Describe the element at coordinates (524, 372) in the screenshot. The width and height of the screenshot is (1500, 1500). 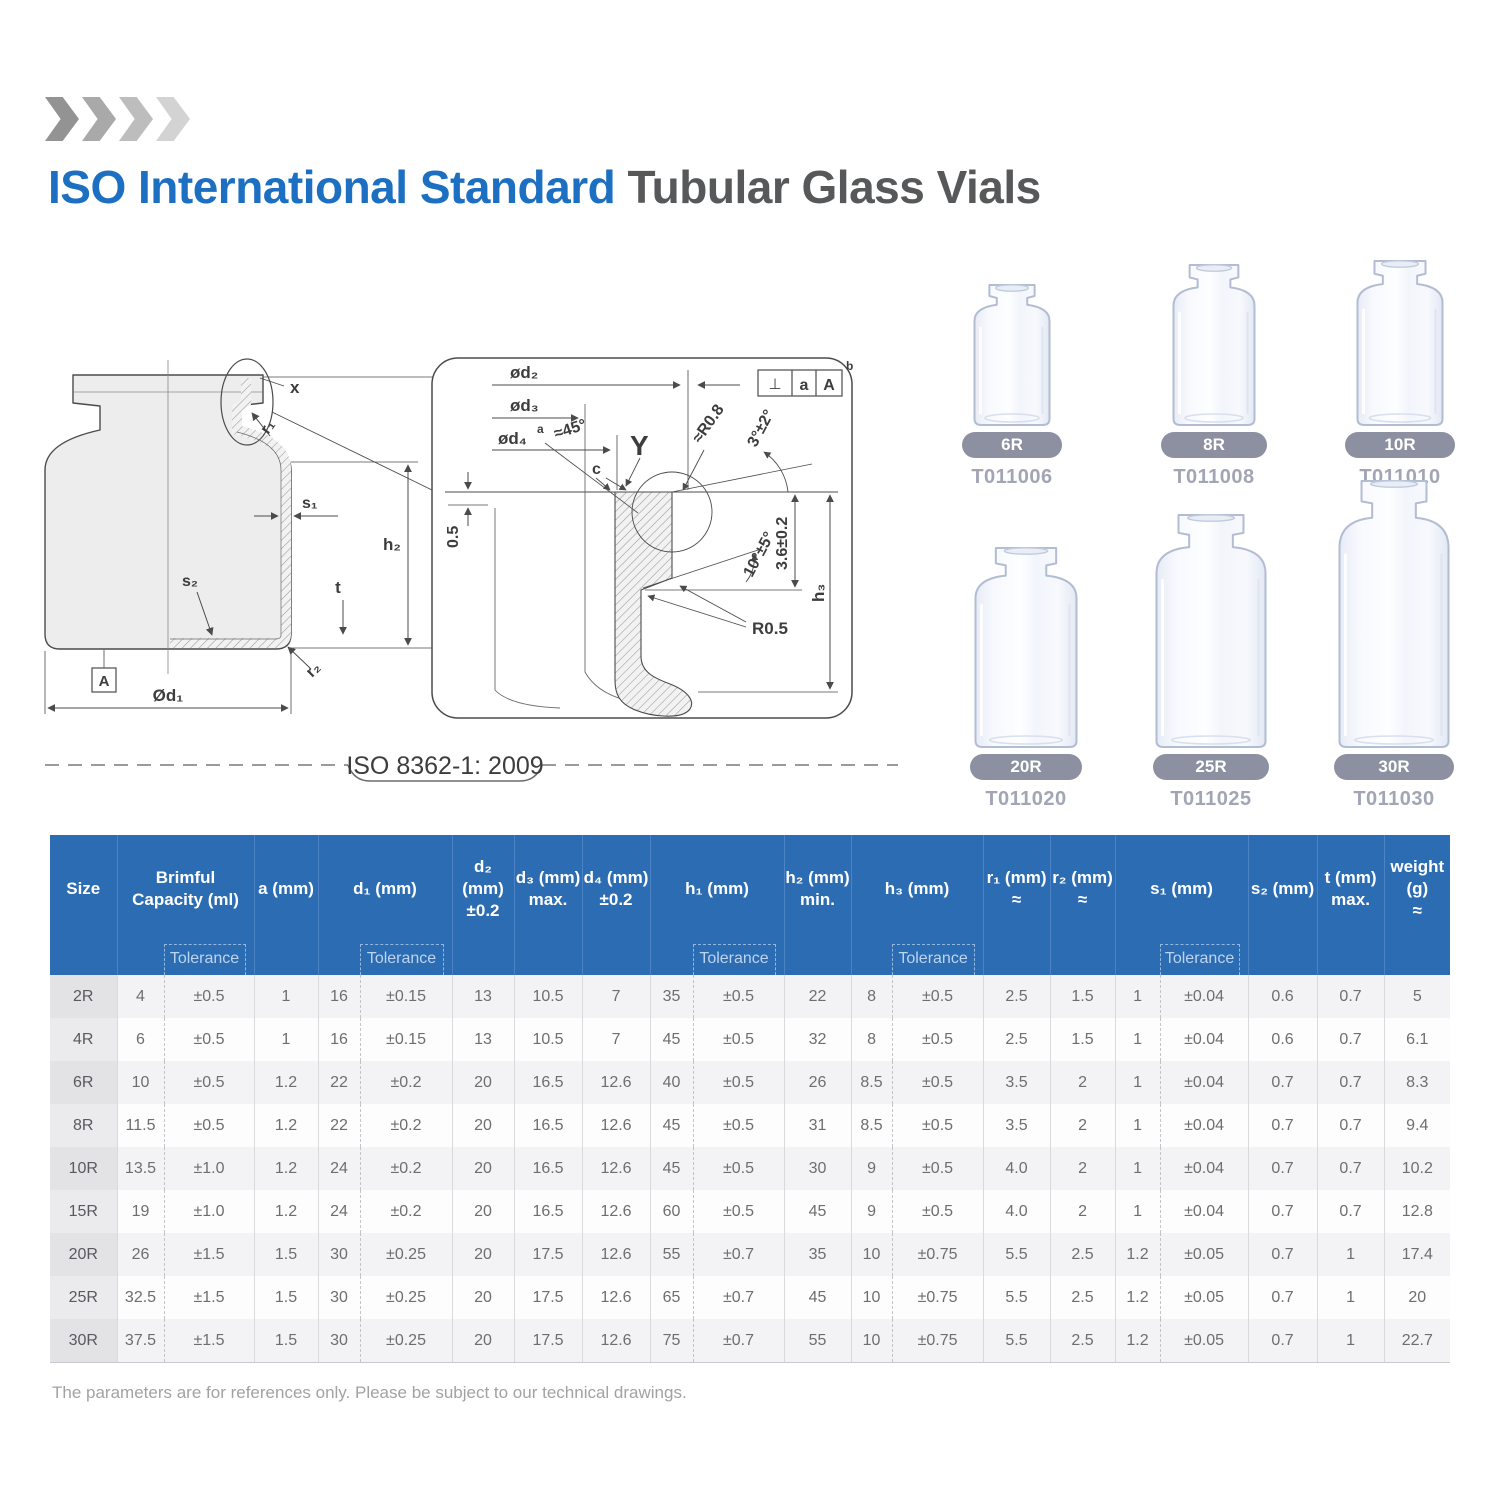
I see `dim-label-d2: ød₂` at that location.